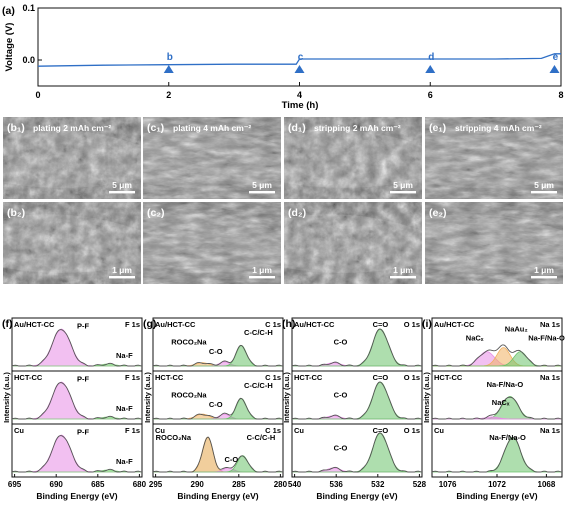  I want to click on panel-a-markers: b c d e, so click(361, 62).